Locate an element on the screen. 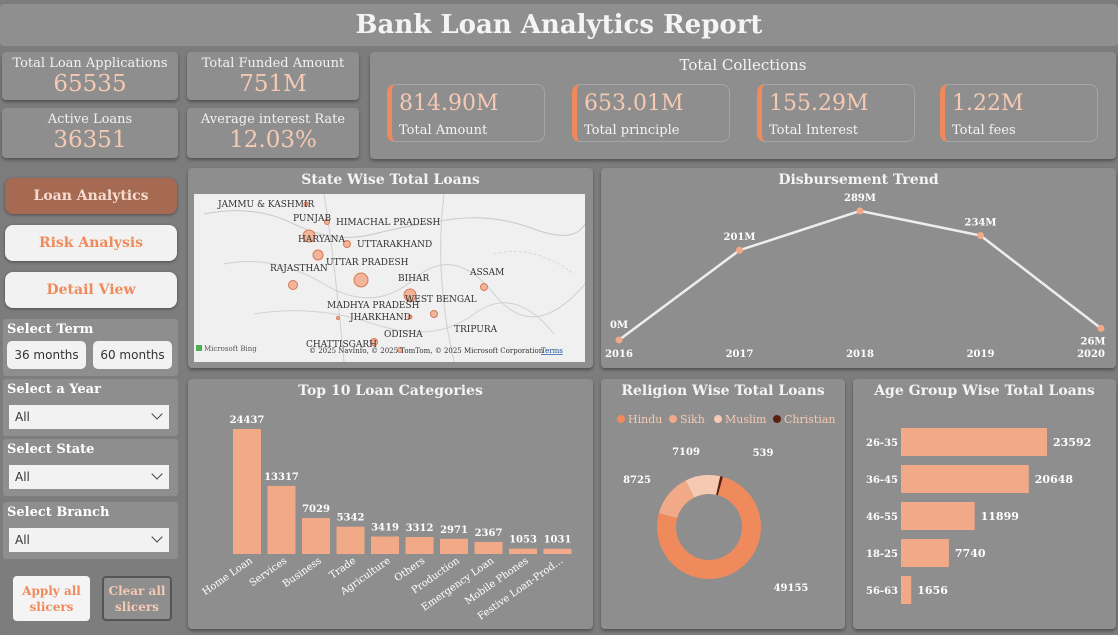 Image resolution: width=1118 pixels, height=635 pixels. kpi-active-loans: Active Loans 36351 is located at coordinates (90, 133).